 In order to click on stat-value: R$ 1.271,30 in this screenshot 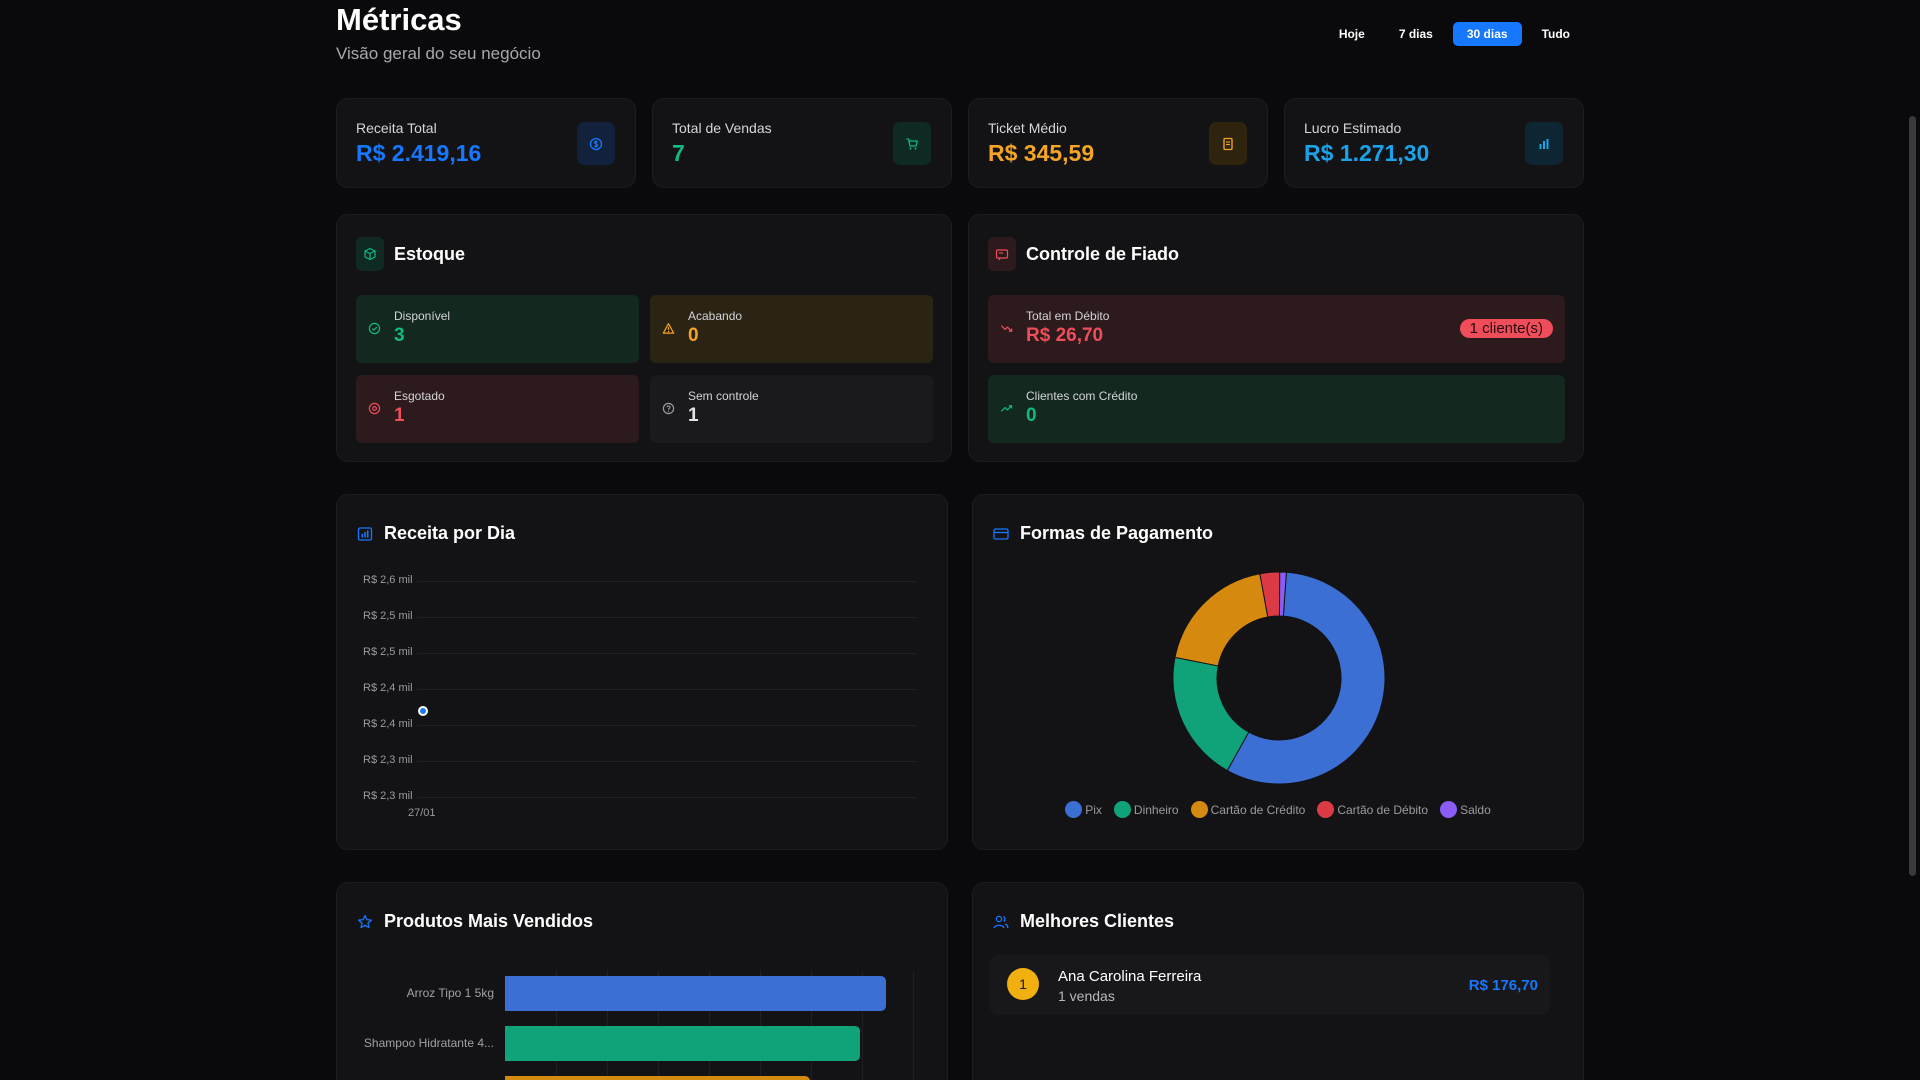, I will do `click(1367, 153)`.